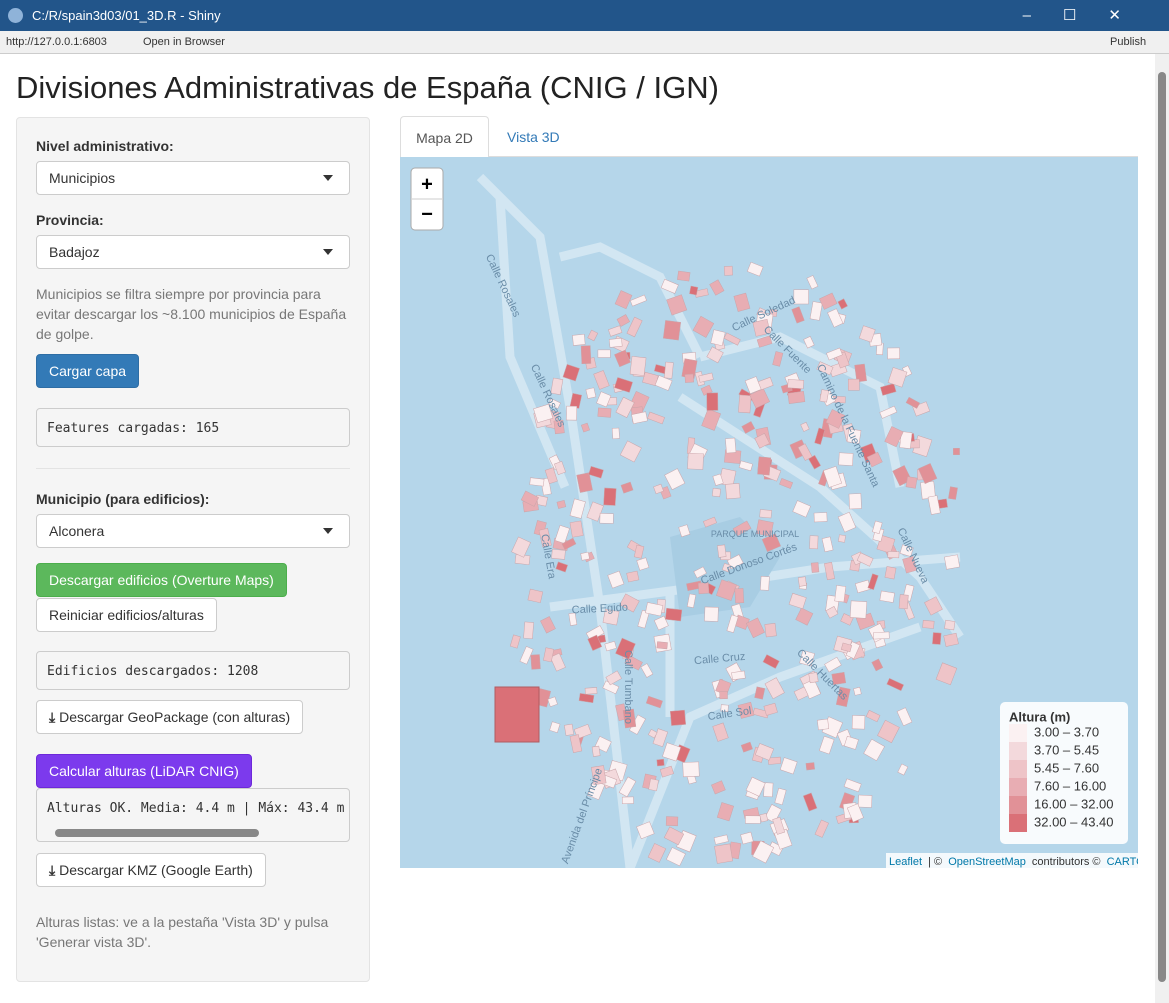 Image resolution: width=1169 pixels, height=1003 pixels. I want to click on button: Calcular alturas (LiDAR CNIG), so click(144, 771).